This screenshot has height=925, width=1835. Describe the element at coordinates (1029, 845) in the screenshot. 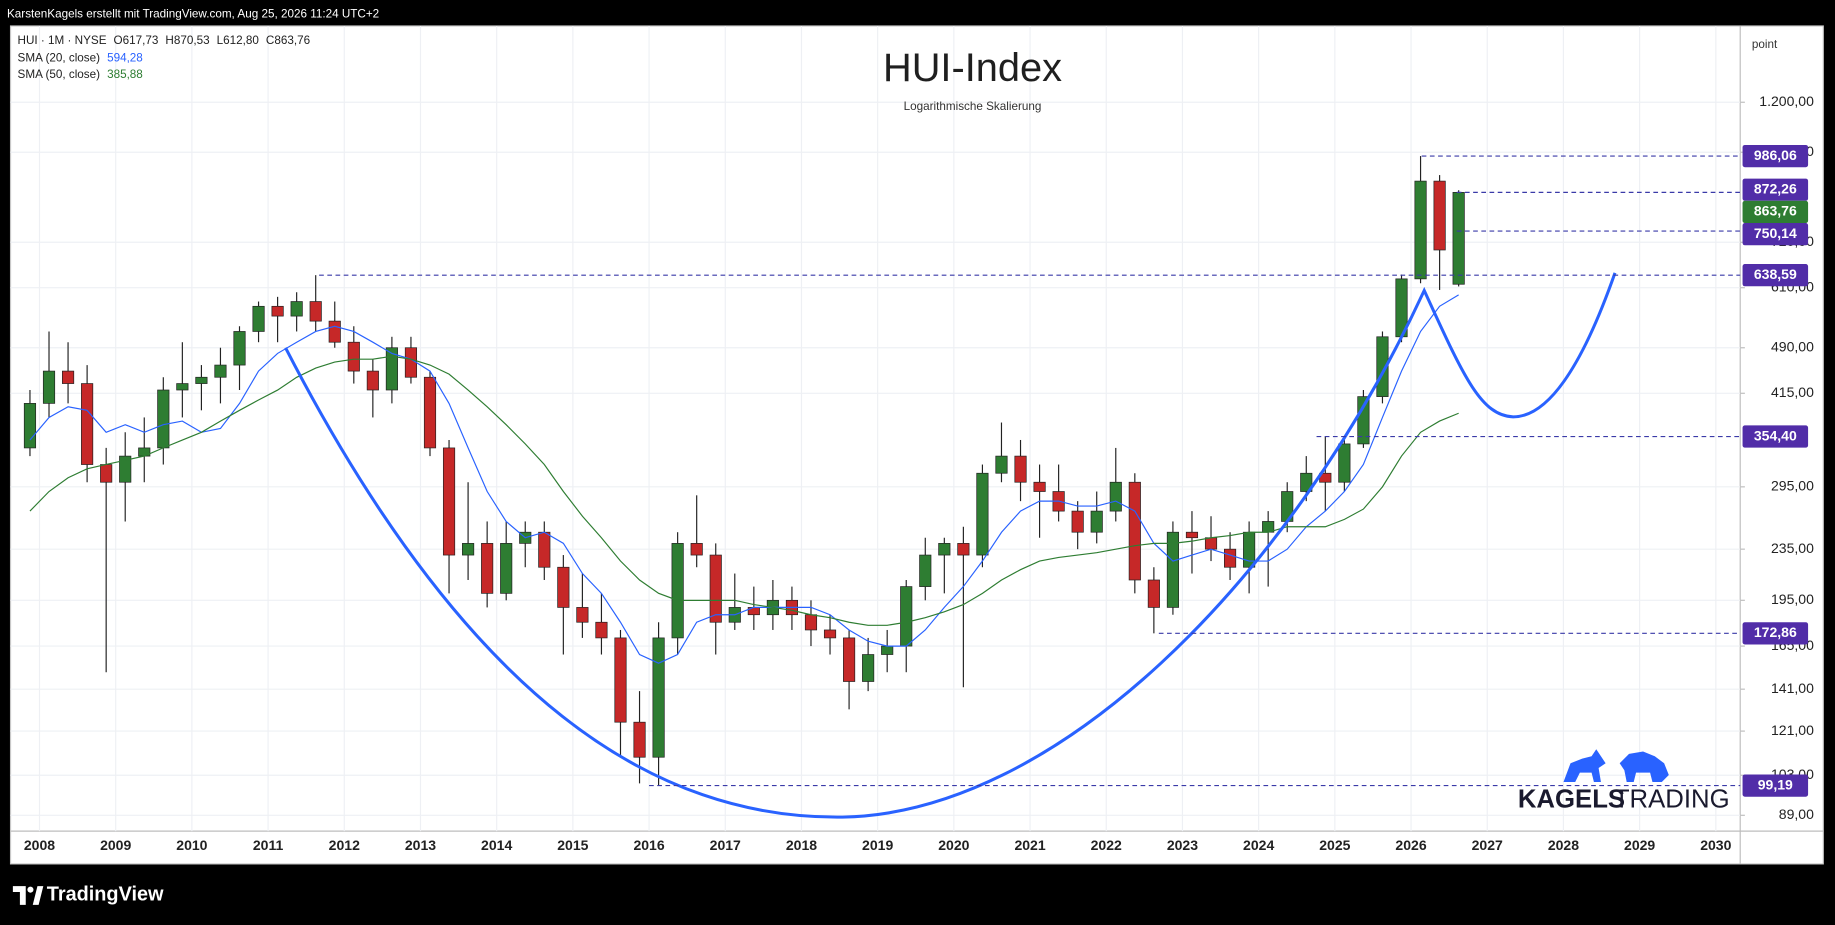

I see `x-tick-label: 2021` at that location.